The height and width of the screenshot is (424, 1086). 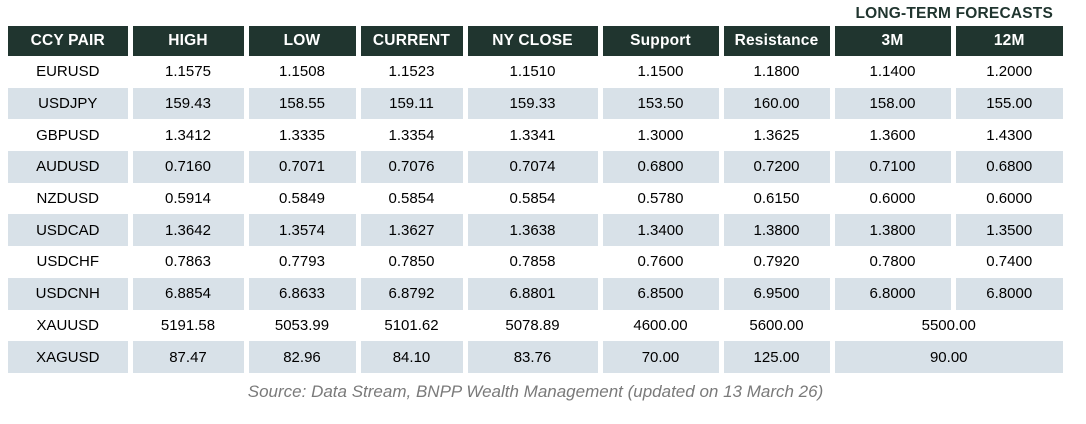 I want to click on value-cell: 0.7160, so click(x=186, y=167).